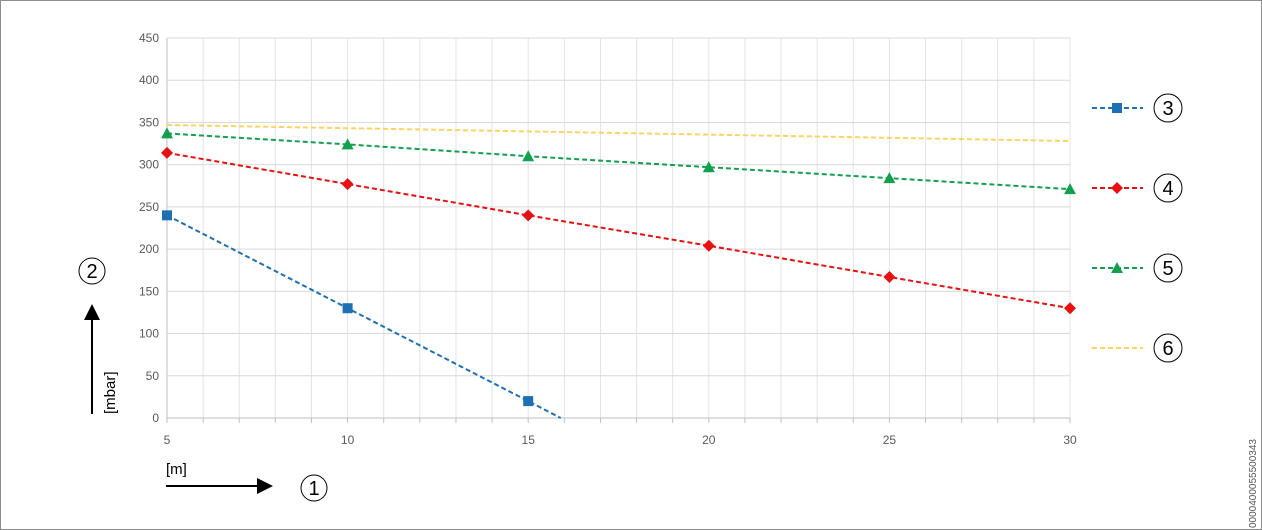 The width and height of the screenshot is (1262, 530). What do you see at coordinates (149, 165) in the screenshot?
I see `y-tick-label: 300` at bounding box center [149, 165].